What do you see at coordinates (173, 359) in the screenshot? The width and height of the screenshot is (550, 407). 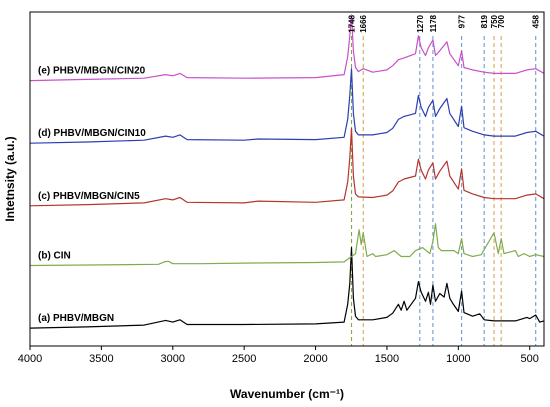 I see `x-tick-label-3000: 3000` at bounding box center [173, 359].